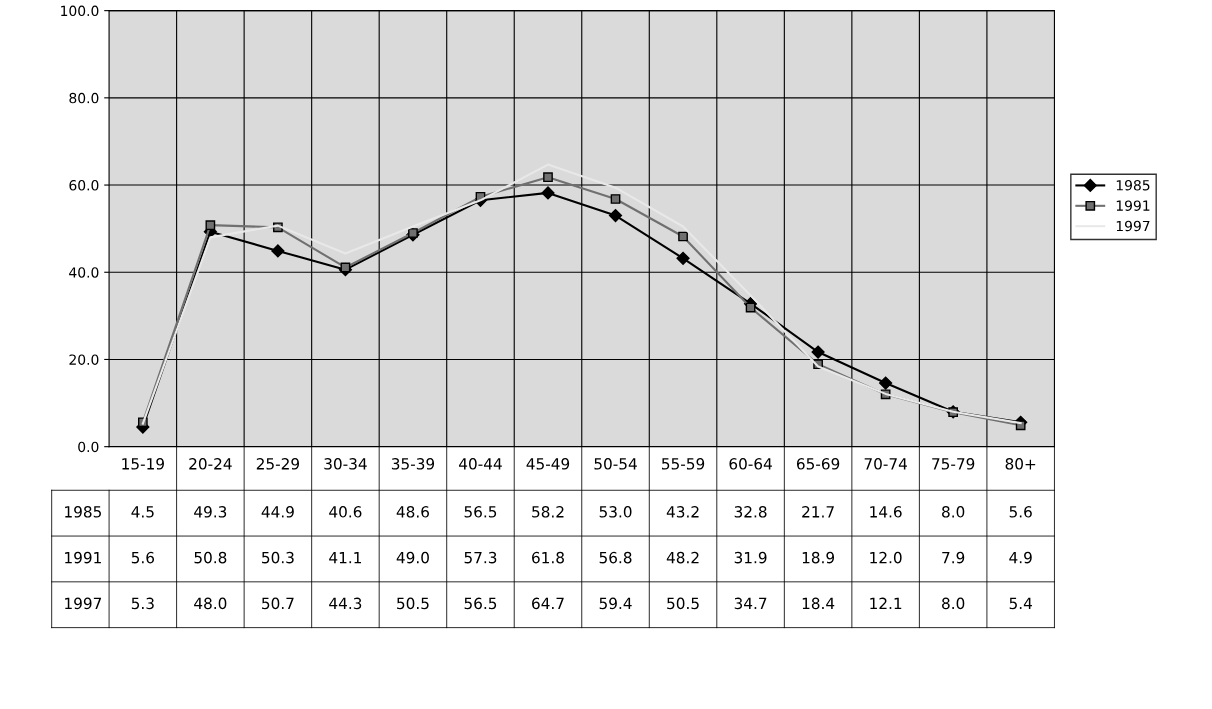 Image resolution: width=1212 pixels, height=709 pixels. I want to click on legend-label: 1985, so click(1133, 185).